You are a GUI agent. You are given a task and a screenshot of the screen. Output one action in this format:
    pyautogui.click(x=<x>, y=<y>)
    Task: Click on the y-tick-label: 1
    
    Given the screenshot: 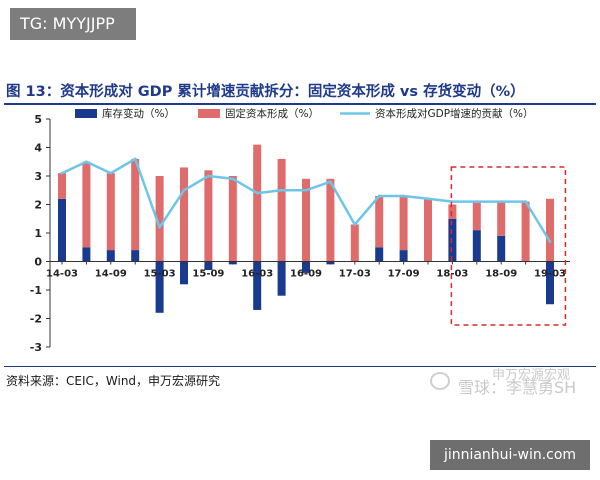 What is the action you would take?
    pyautogui.click(x=38, y=233)
    